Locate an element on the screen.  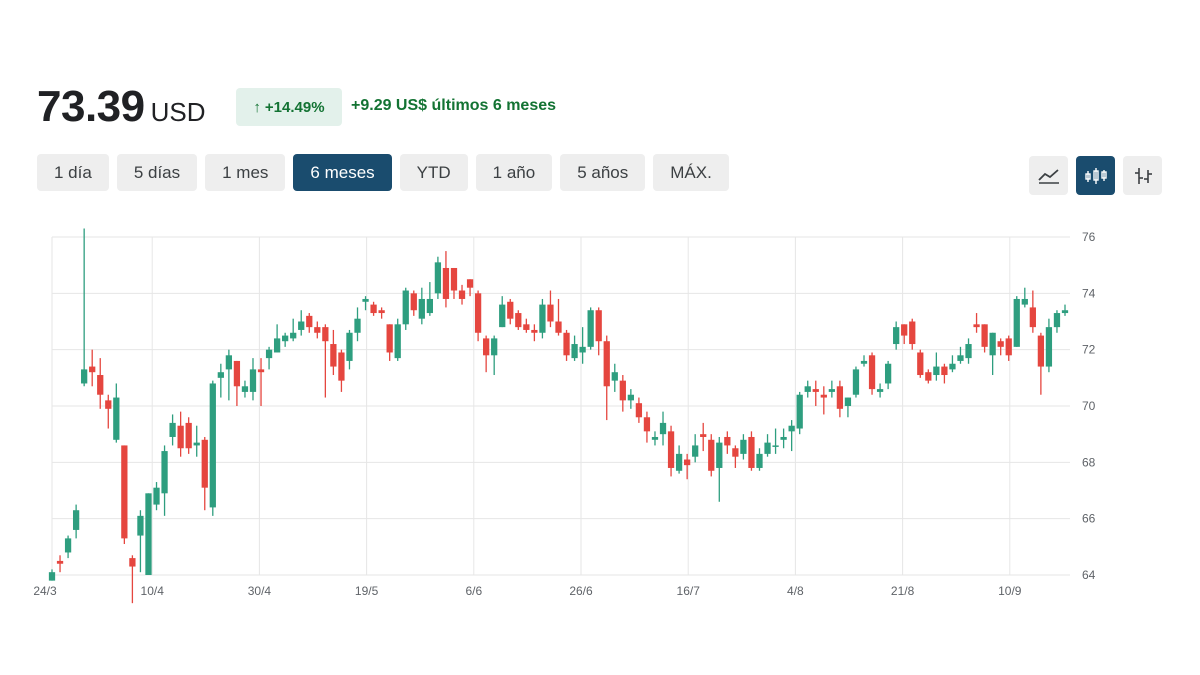
range-5-years-button: 5 años is located at coordinates (603, 172).